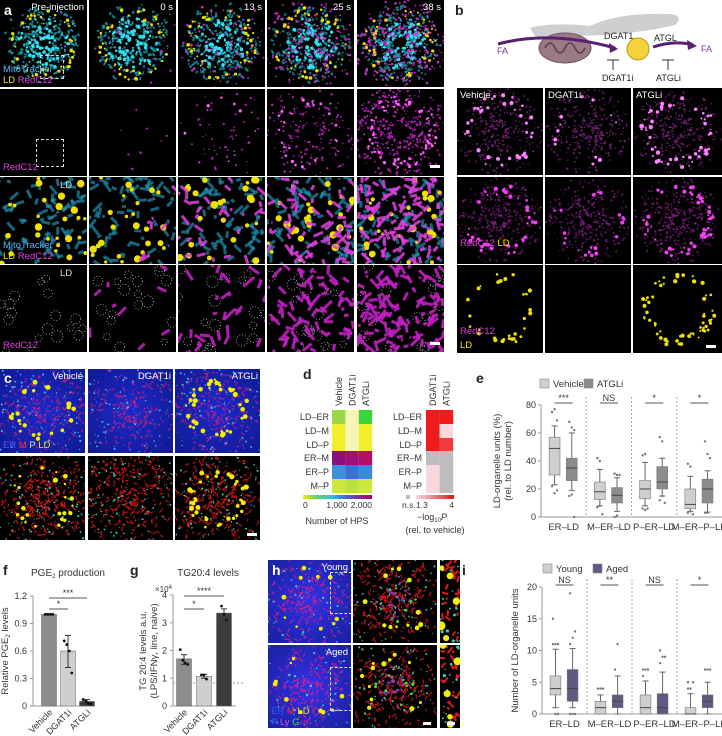 The width and height of the screenshot is (722, 736). I want to click on colorbar-tick: 1.3, so click(422, 505).